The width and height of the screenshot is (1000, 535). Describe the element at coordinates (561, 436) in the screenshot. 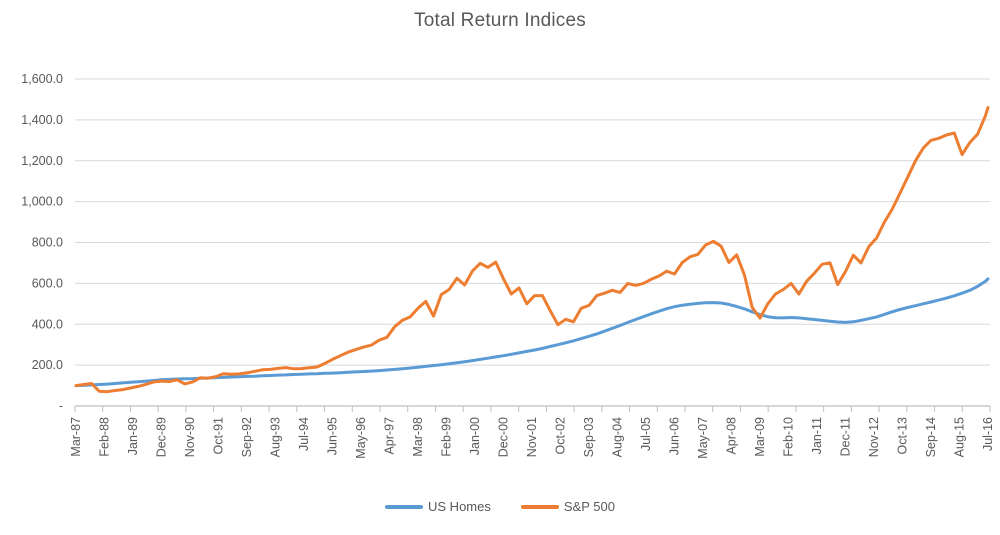

I see `x-axis-label: Oct-02` at that location.